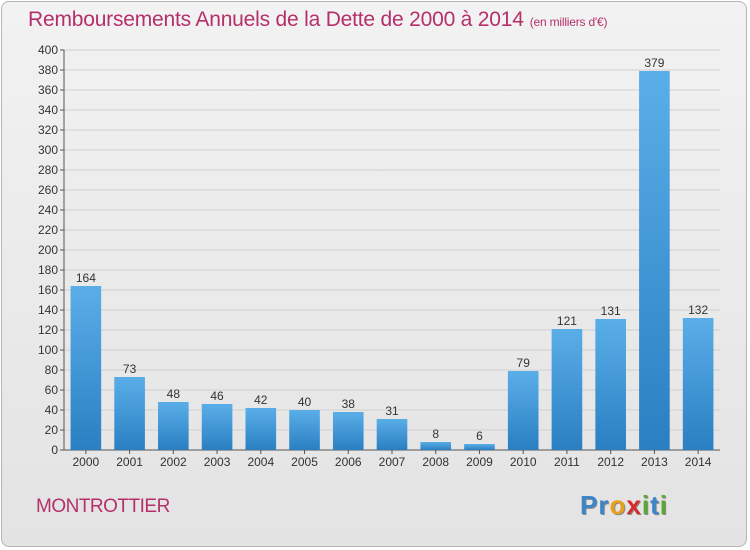 Image resolution: width=750 pixels, height=550 pixels. What do you see at coordinates (48, 230) in the screenshot?
I see `y-tick-label: 220` at bounding box center [48, 230].